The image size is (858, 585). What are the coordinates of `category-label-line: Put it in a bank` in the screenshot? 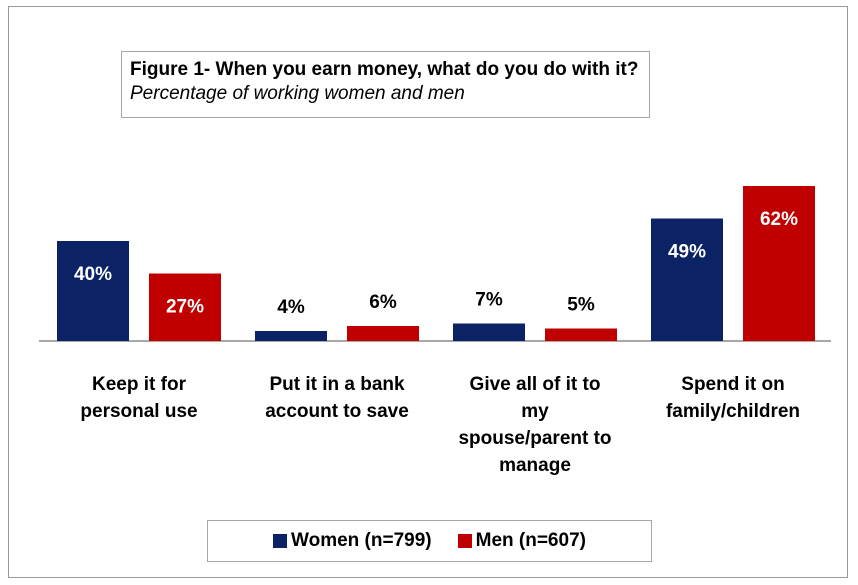 It's located at (337, 384).